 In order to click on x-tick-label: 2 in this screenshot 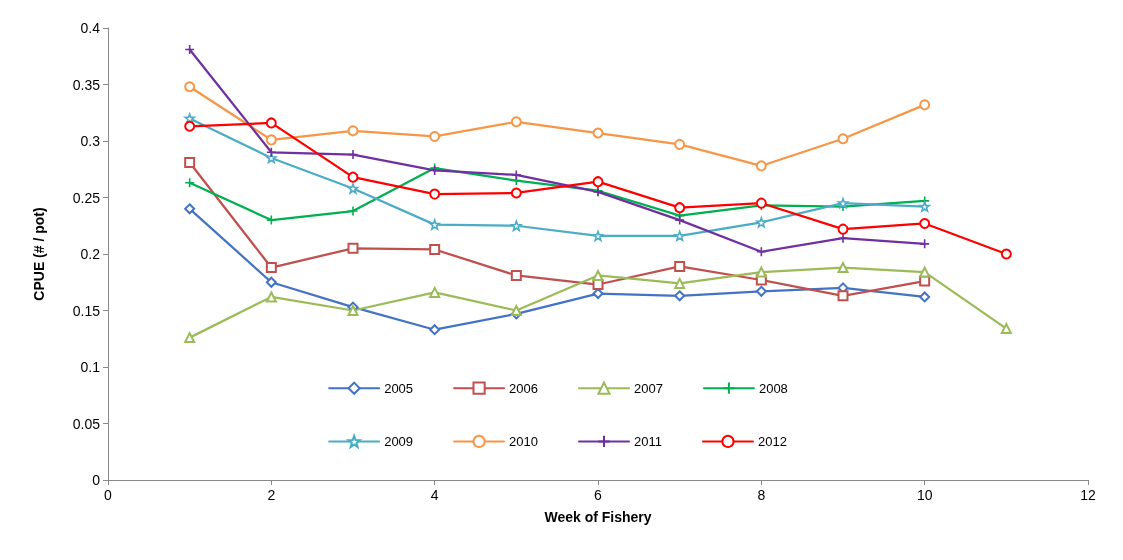, I will do `click(271, 495)`.